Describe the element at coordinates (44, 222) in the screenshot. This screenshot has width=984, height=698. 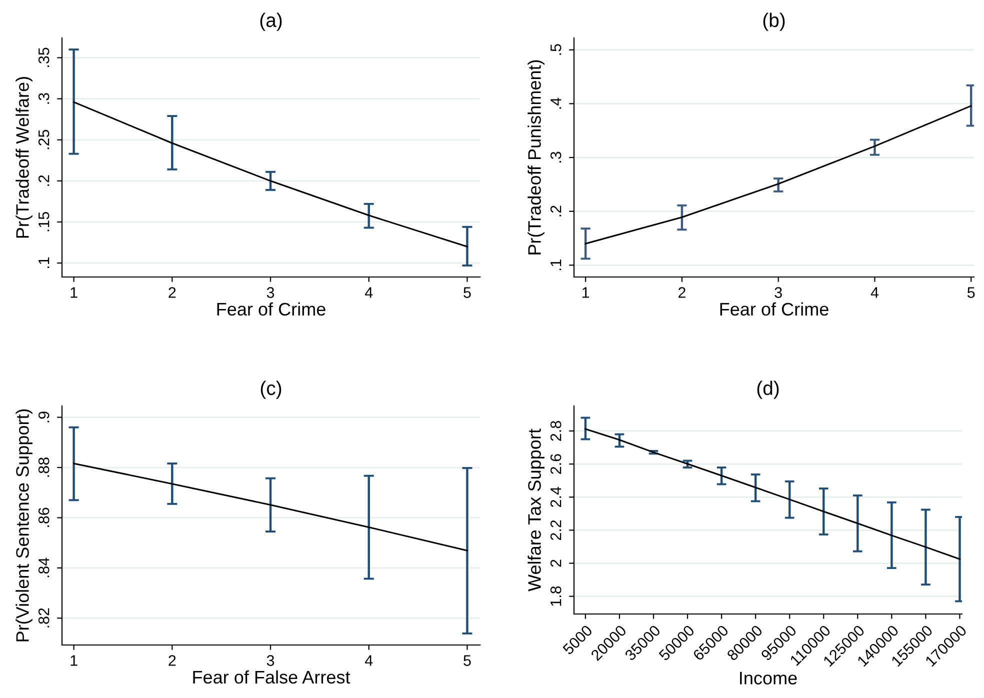
I see `y-tick-label: .15` at that location.